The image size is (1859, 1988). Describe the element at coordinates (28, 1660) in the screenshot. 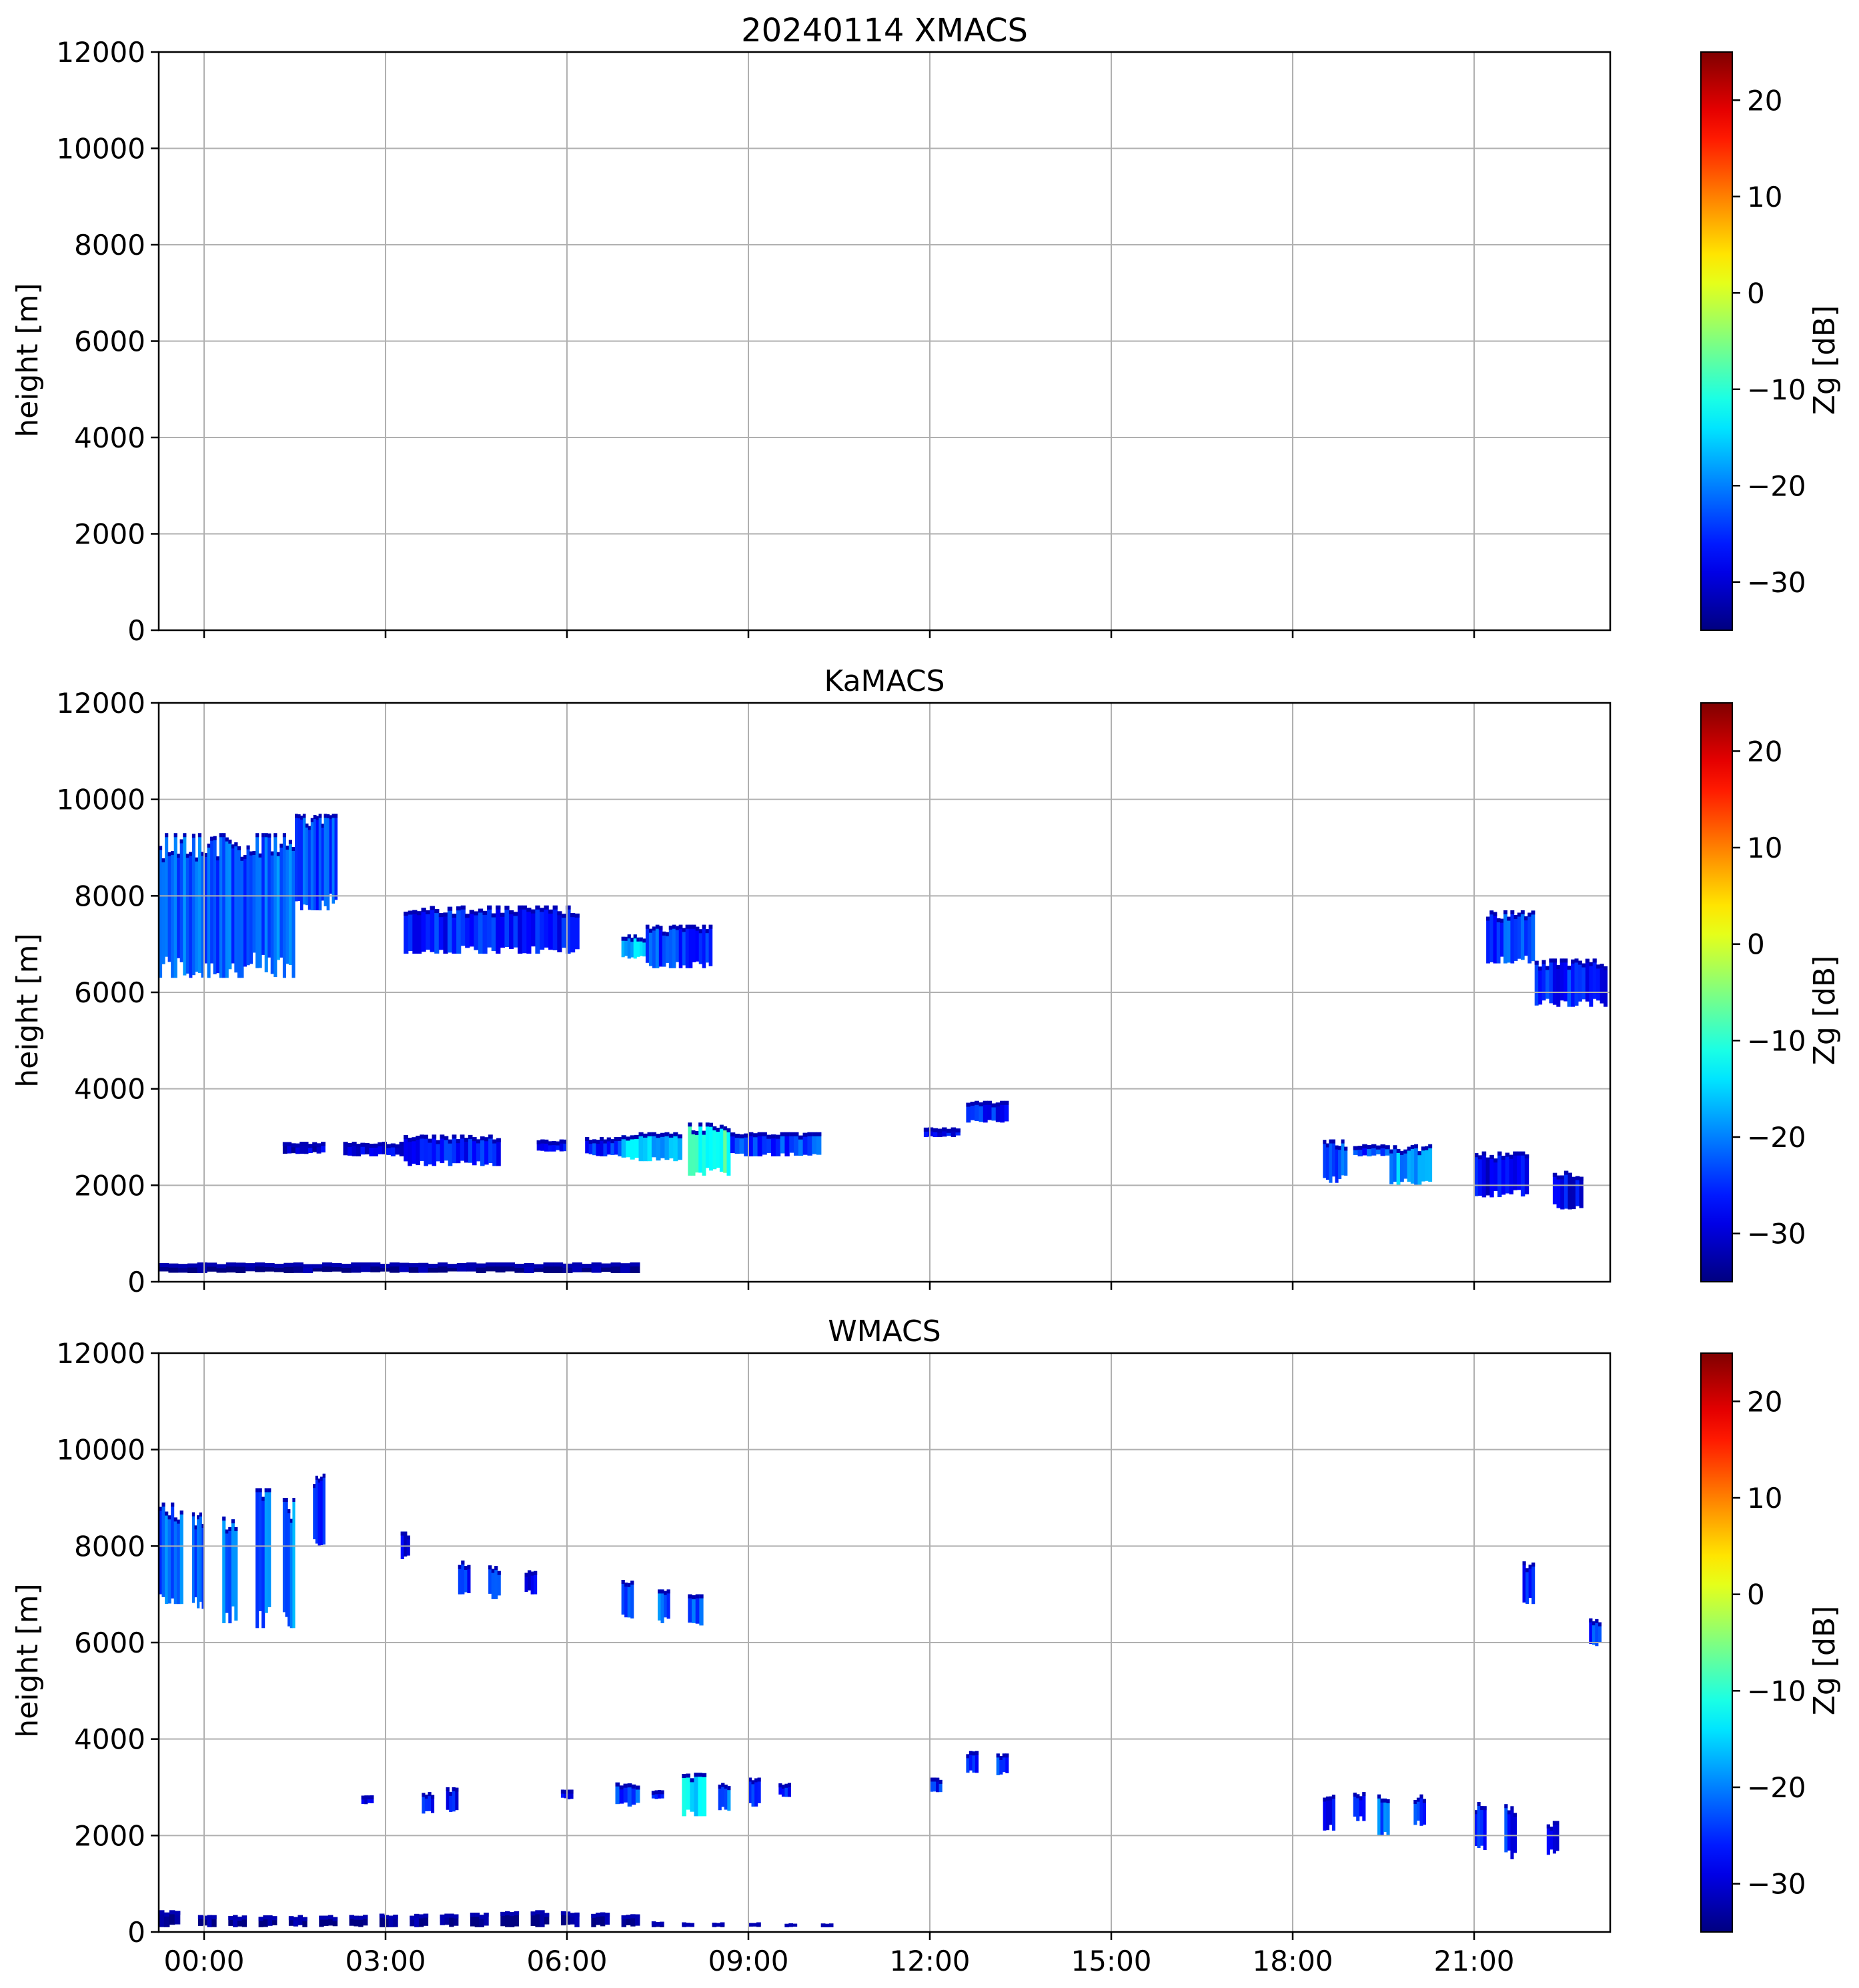

I see `y-axis-label: height [m]` at that location.